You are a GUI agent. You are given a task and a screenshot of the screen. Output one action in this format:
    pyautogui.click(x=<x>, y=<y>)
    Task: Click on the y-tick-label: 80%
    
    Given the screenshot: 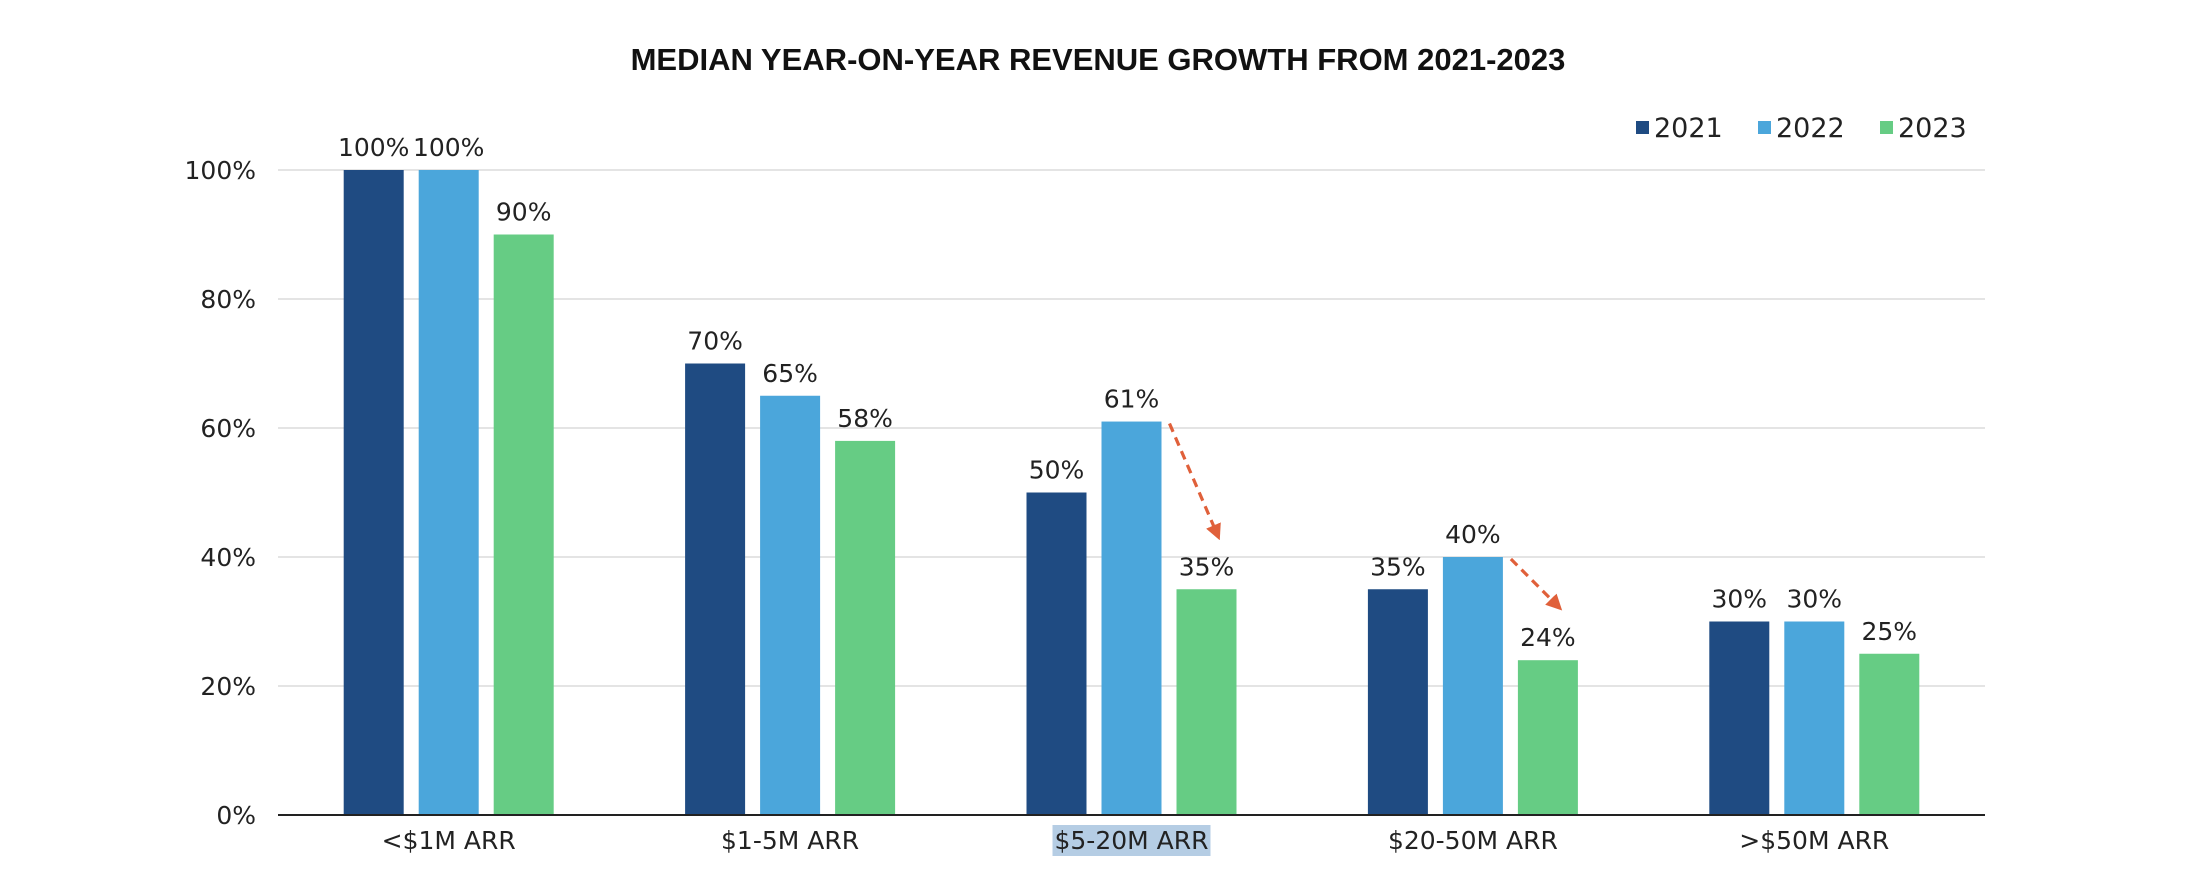 What is the action you would take?
    pyautogui.click(x=228, y=299)
    